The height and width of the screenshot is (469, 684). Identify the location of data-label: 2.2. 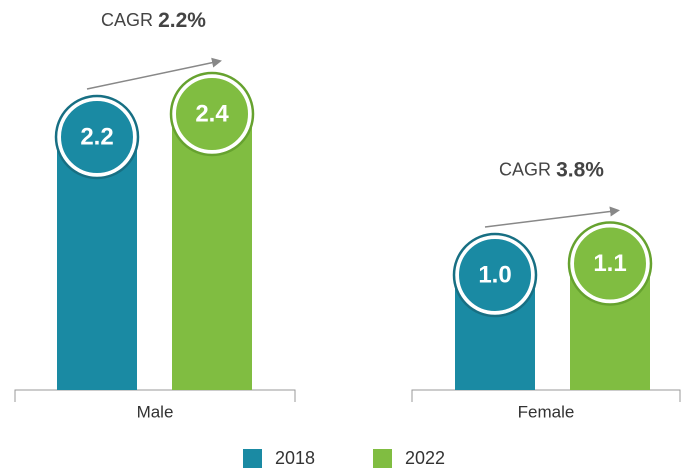
(96, 136).